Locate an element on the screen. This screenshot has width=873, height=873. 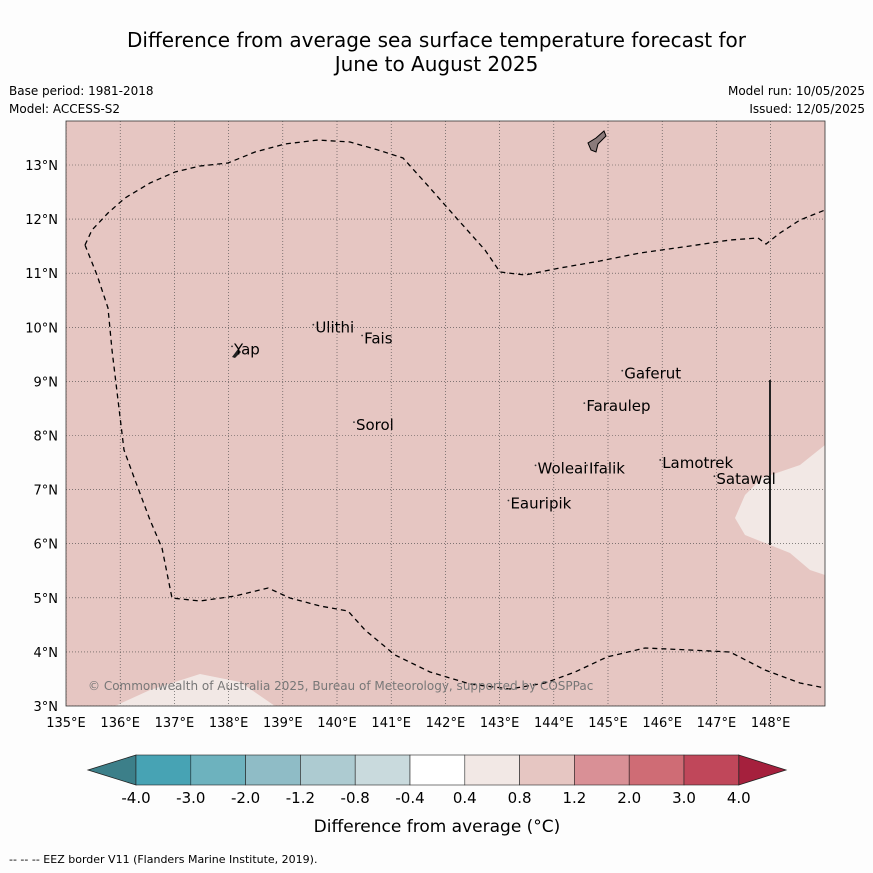
colorbar-tick-label: -1.2 is located at coordinates (300, 798).